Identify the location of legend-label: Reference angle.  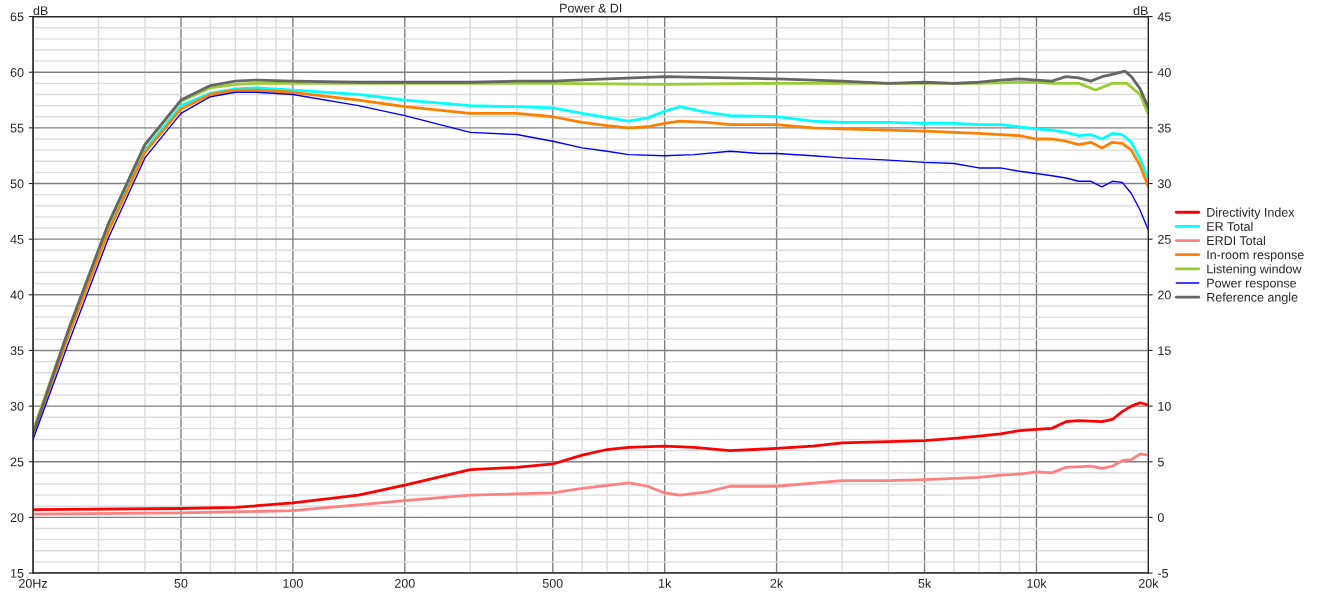
(1252, 298).